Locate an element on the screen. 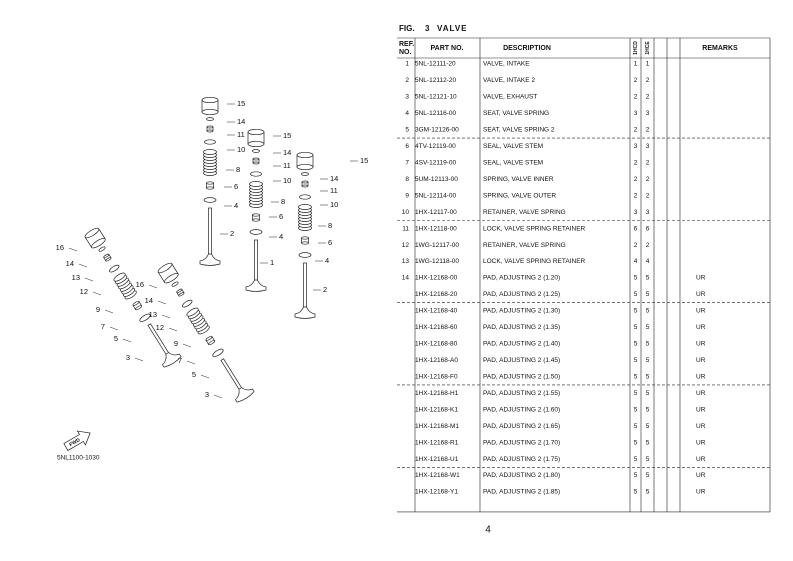 The width and height of the screenshot is (793, 561). part-no: 5NL-12121-10 is located at coordinates (436, 97).